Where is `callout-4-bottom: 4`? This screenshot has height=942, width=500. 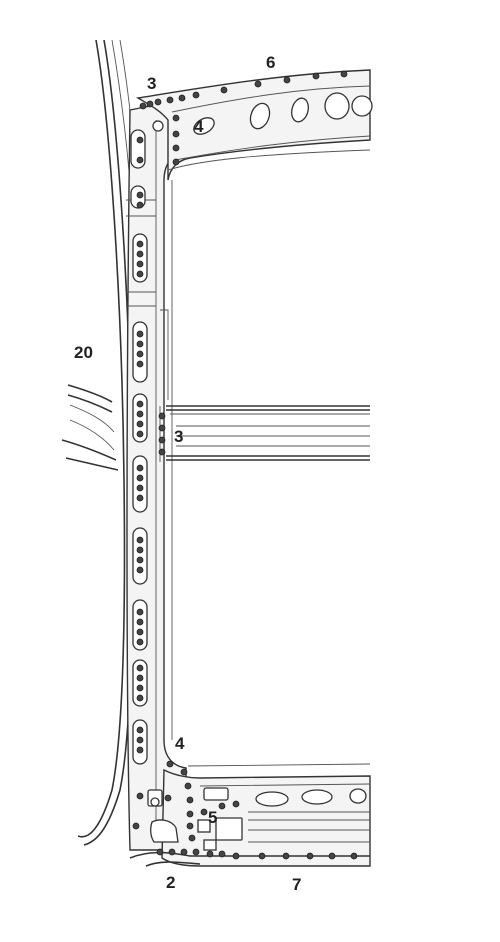
callout-4-bottom: 4 is located at coordinates (180, 743).